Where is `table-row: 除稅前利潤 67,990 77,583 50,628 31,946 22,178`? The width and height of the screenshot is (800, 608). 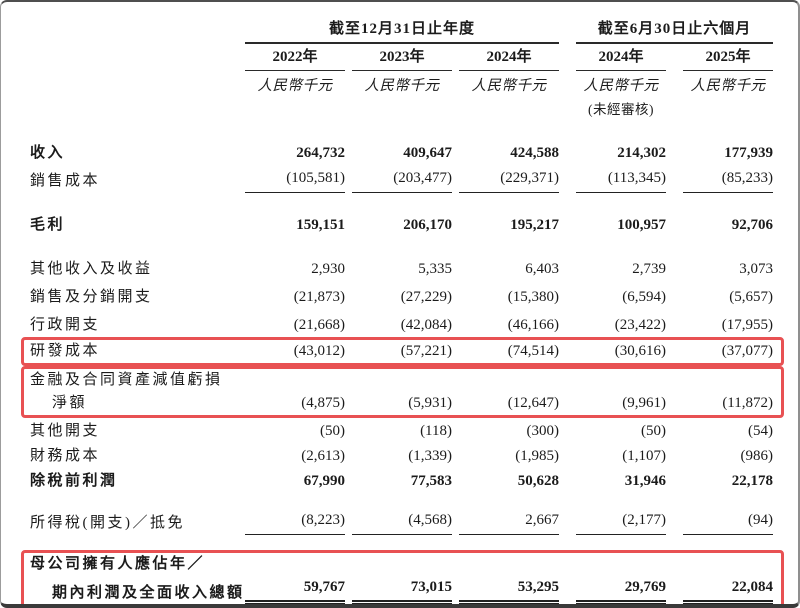 table-row: 除稅前利潤 67,990 77,583 50,628 31,946 22,178 is located at coordinates (401, 480).